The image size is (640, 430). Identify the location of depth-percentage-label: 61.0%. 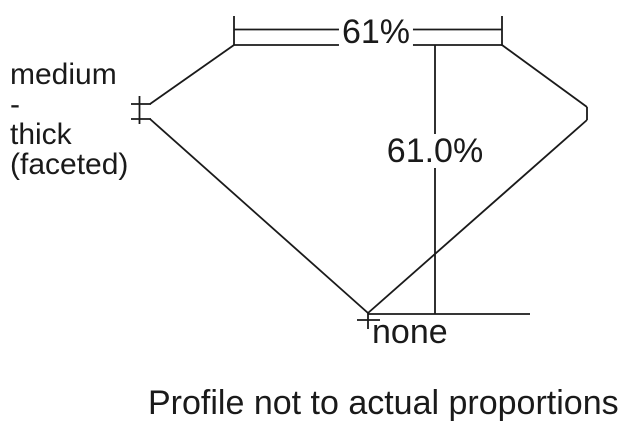
(435, 151).